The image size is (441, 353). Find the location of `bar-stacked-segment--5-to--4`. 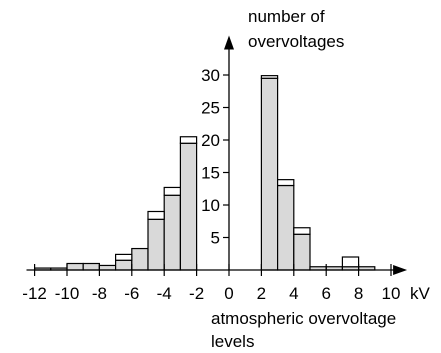

bar-stacked-segment--5-to--4 is located at coordinates (156, 215).